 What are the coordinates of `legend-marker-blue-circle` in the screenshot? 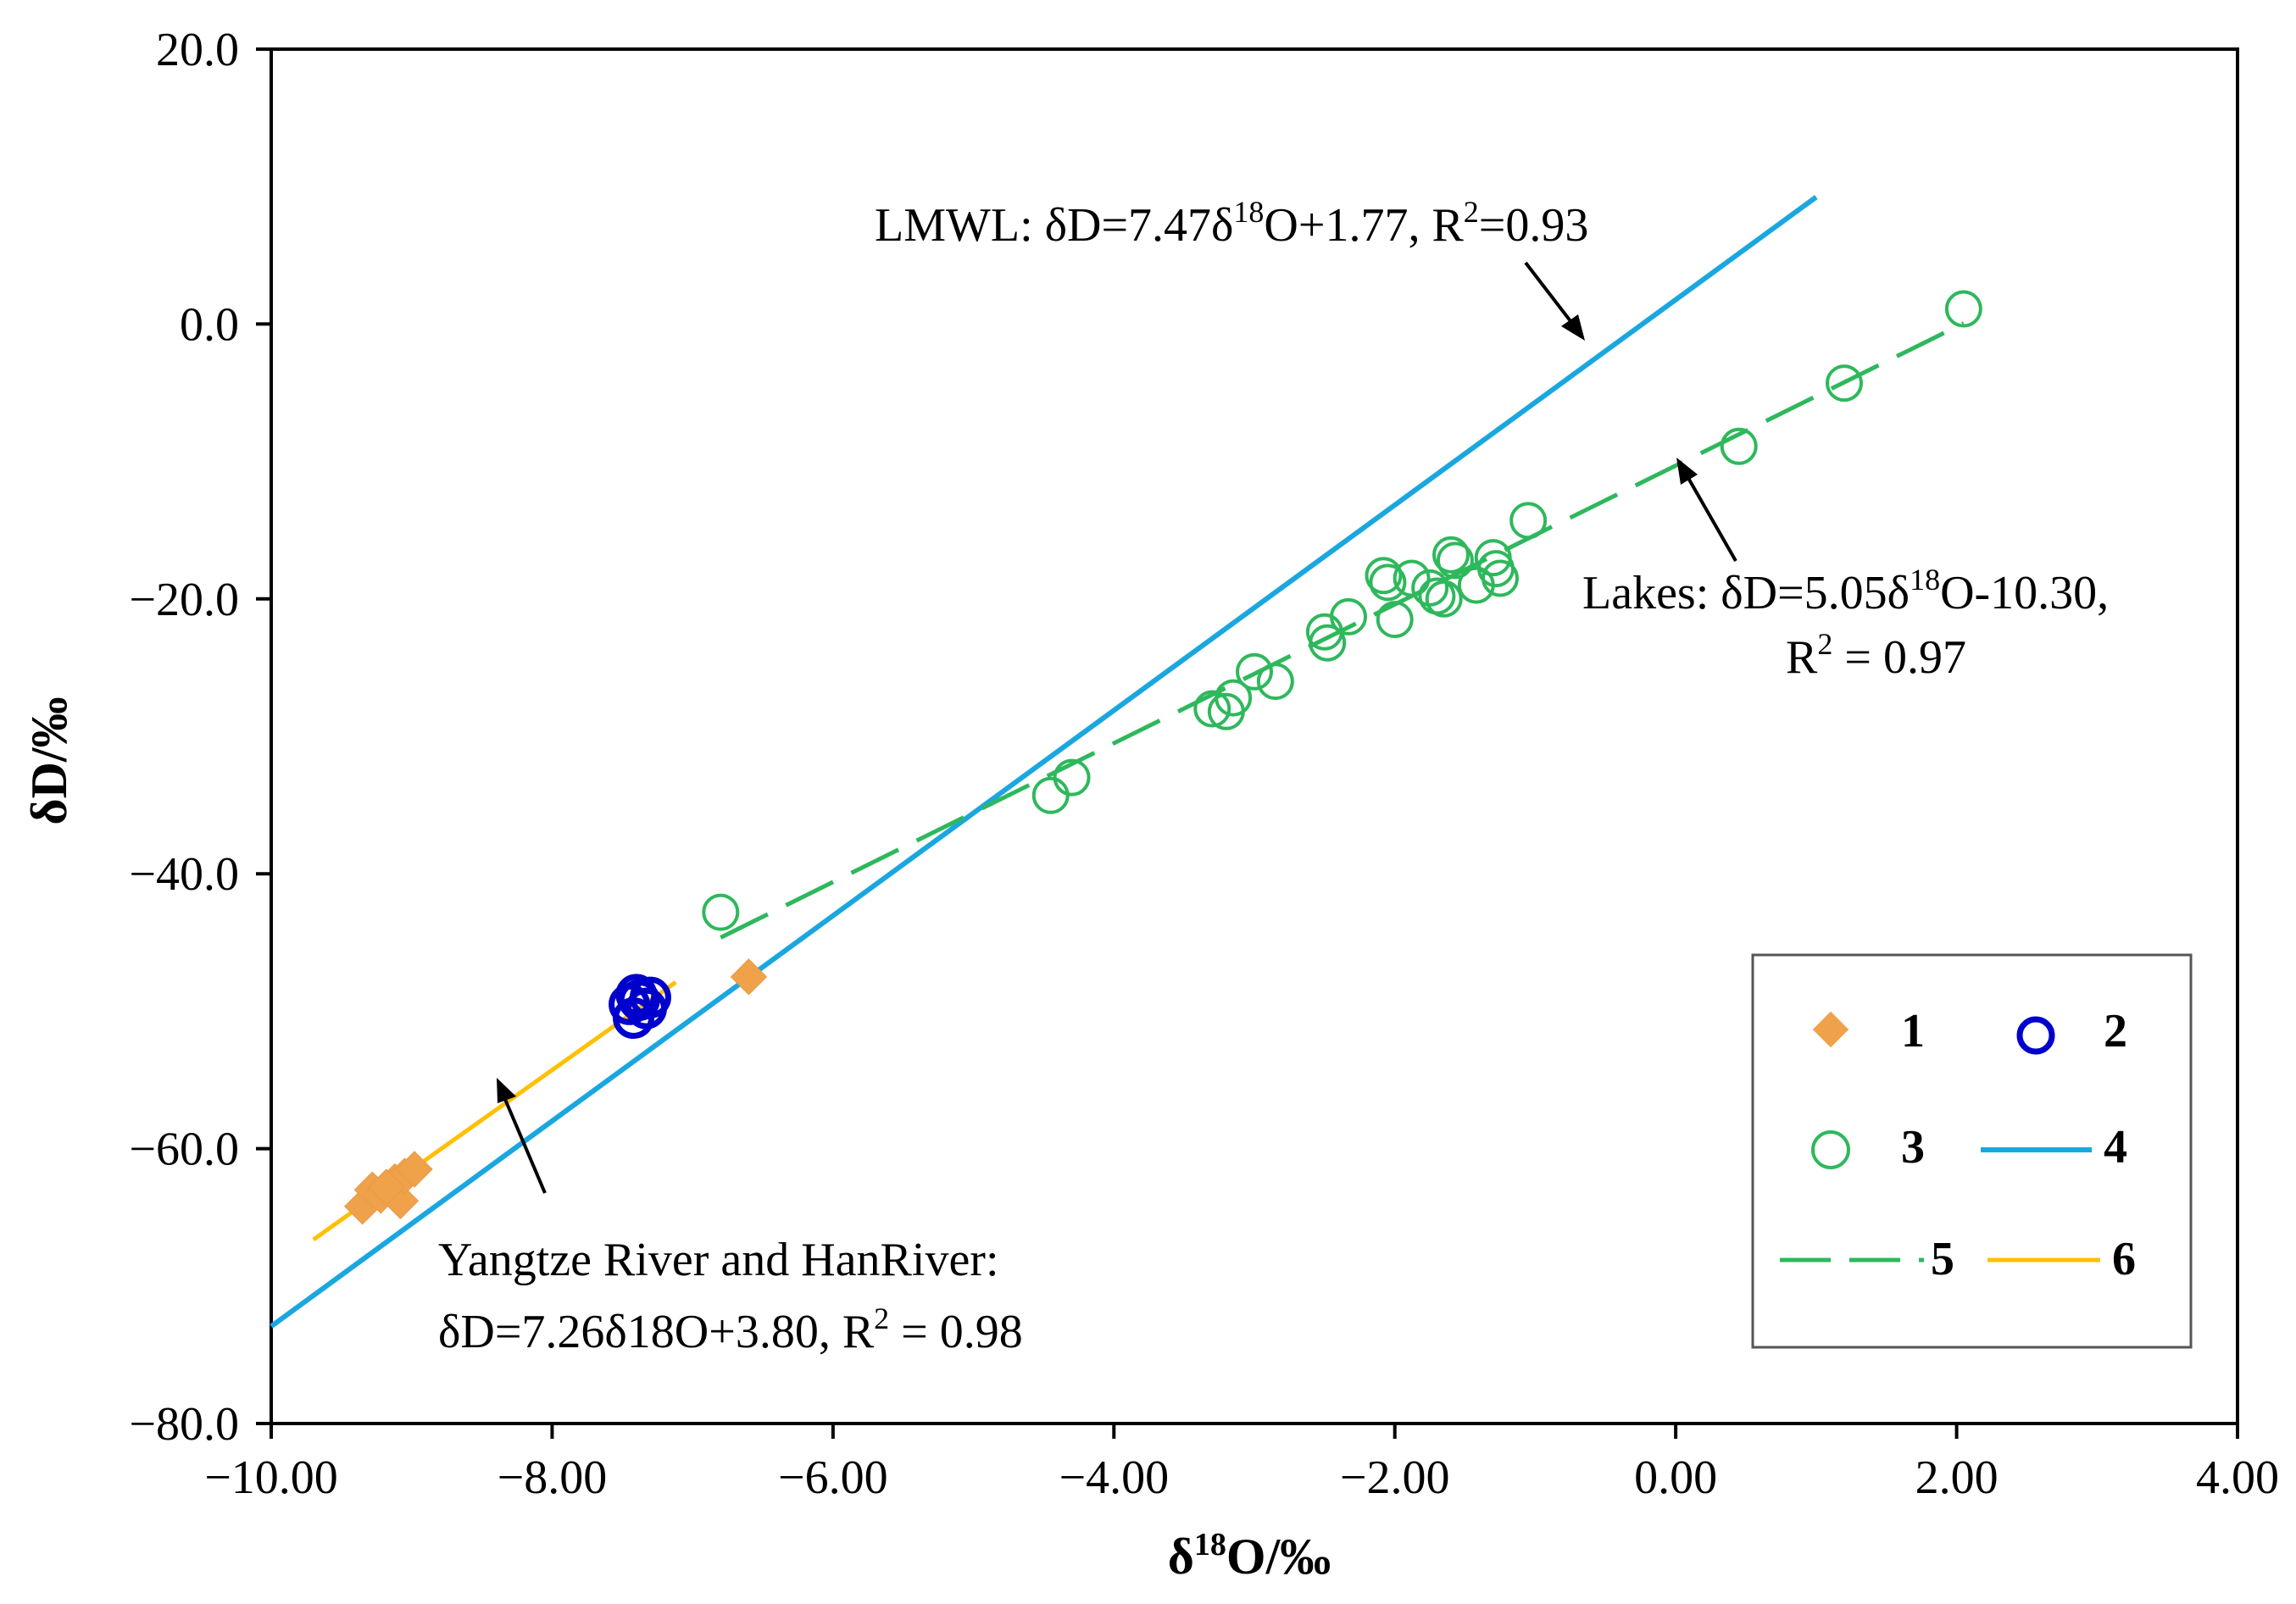 It's located at (2036, 1035).